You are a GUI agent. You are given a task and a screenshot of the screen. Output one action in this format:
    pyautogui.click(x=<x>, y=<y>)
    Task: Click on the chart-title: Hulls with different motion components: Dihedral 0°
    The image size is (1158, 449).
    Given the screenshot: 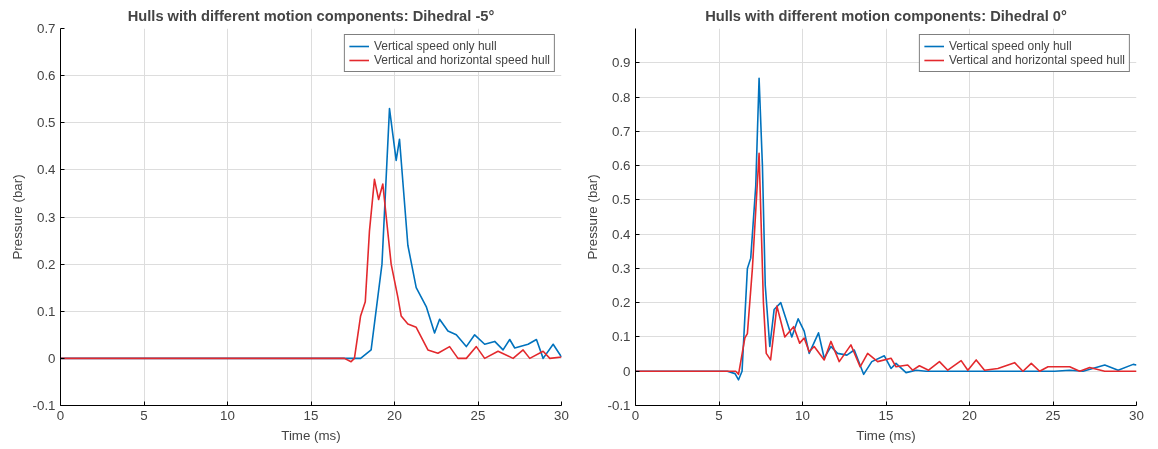 What is the action you would take?
    pyautogui.click(x=886, y=15)
    